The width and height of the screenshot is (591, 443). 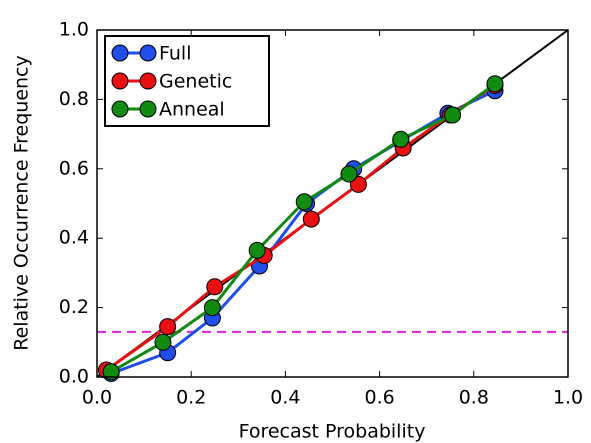 I want to click on y-tick-label: 0.0, so click(x=74, y=377).